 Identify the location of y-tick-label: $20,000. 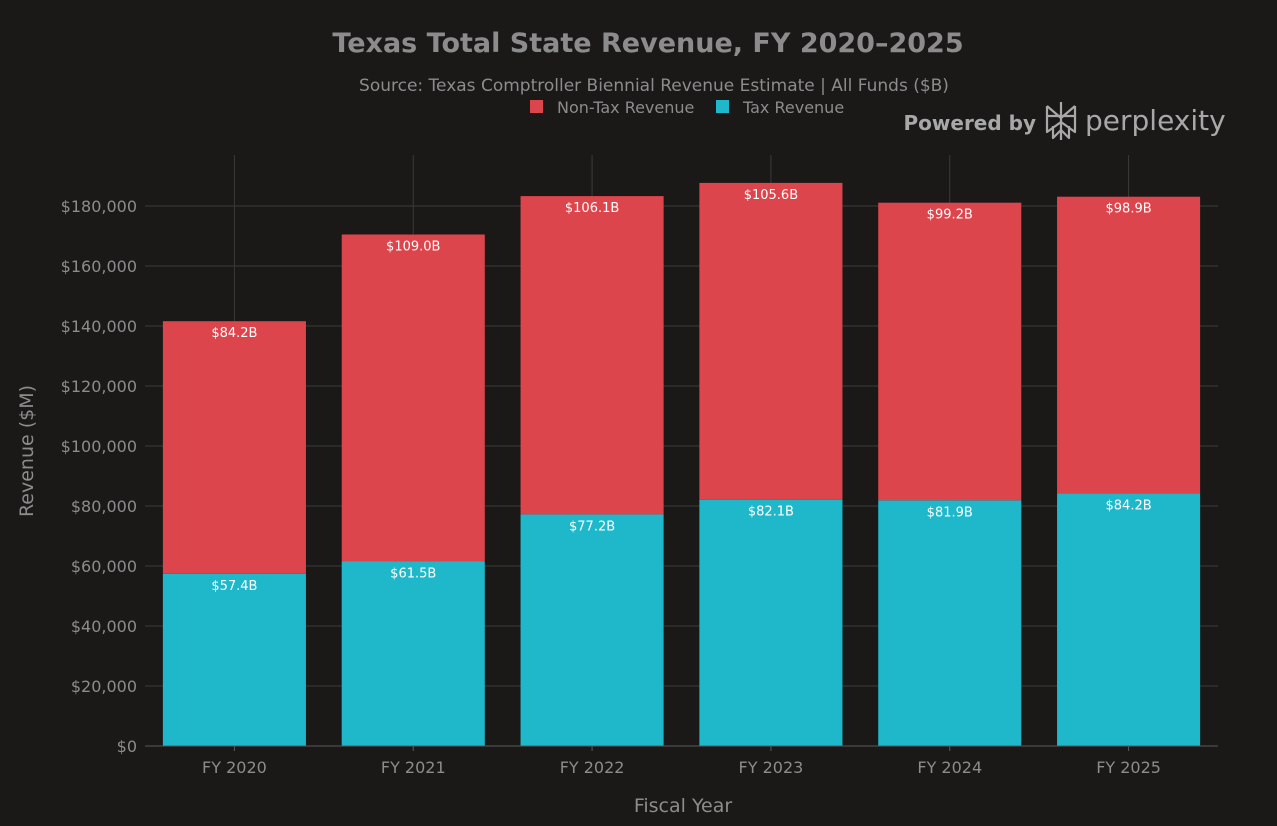
(104, 686).